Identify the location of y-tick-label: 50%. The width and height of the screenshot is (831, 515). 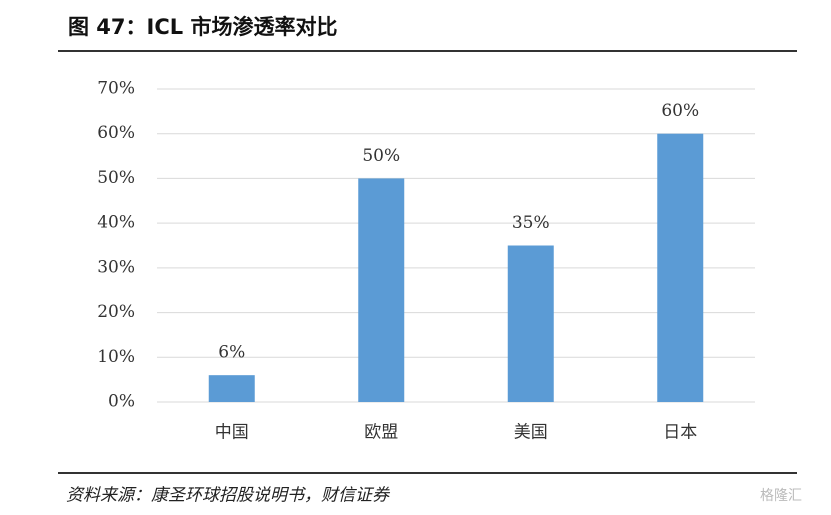
(116, 178).